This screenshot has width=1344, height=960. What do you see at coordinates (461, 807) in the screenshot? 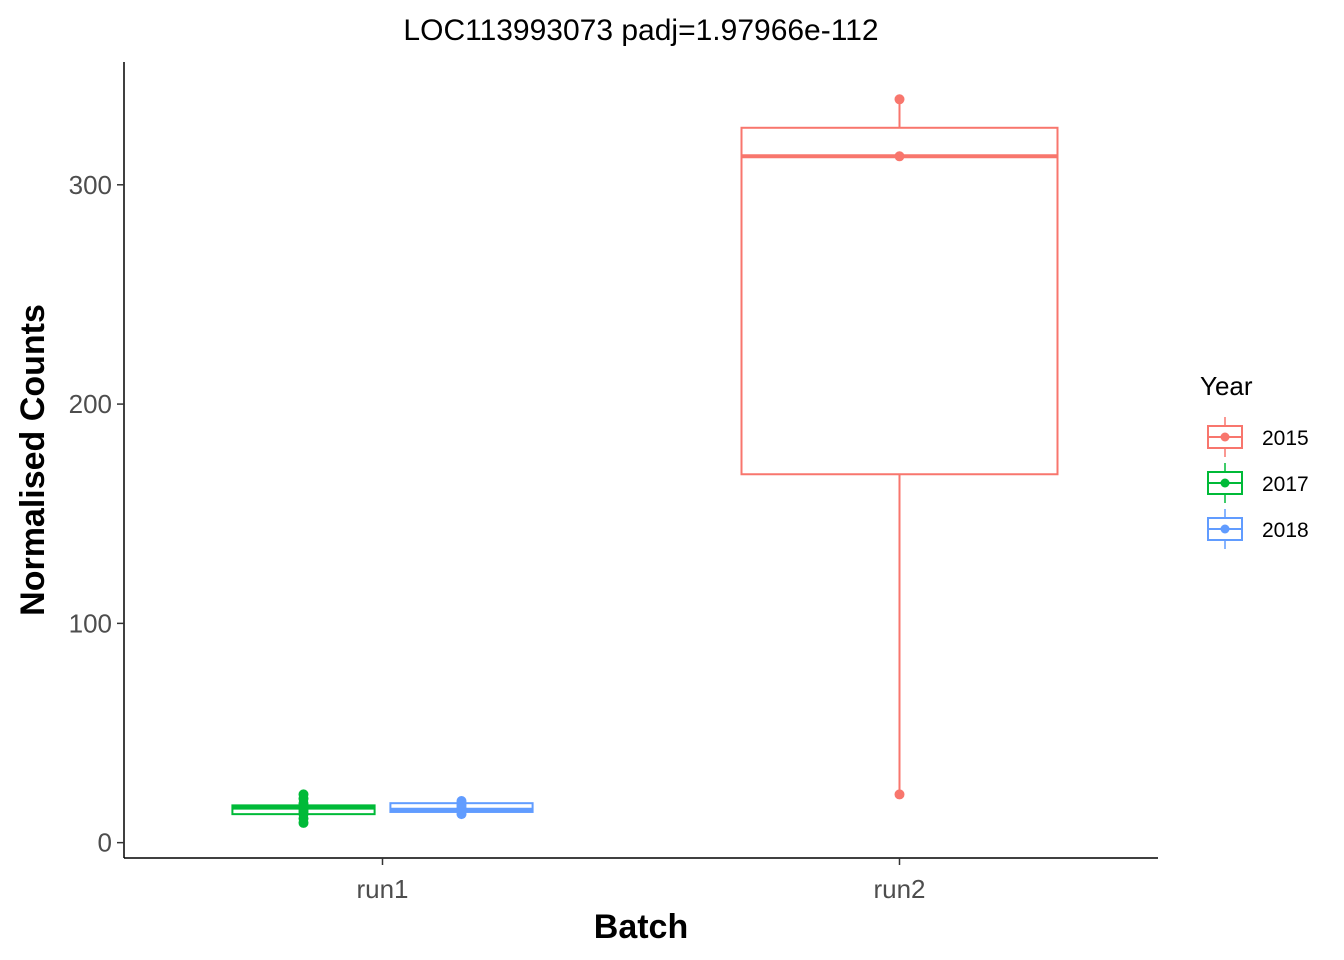
I see `box-2018-run1` at bounding box center [461, 807].